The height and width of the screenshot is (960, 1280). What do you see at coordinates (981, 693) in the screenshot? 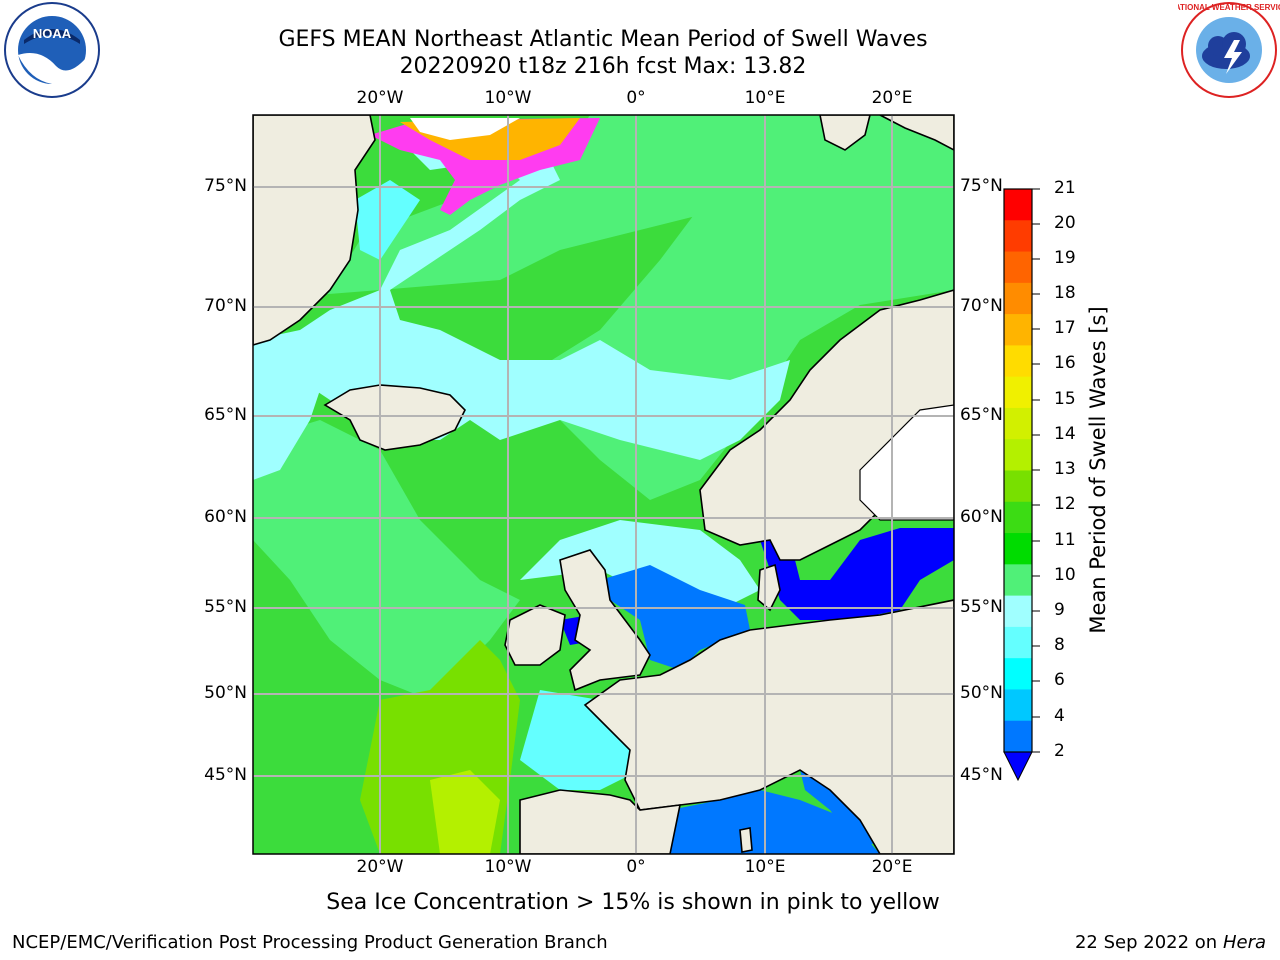
I see `lat-label-right: 50°N` at bounding box center [981, 693].